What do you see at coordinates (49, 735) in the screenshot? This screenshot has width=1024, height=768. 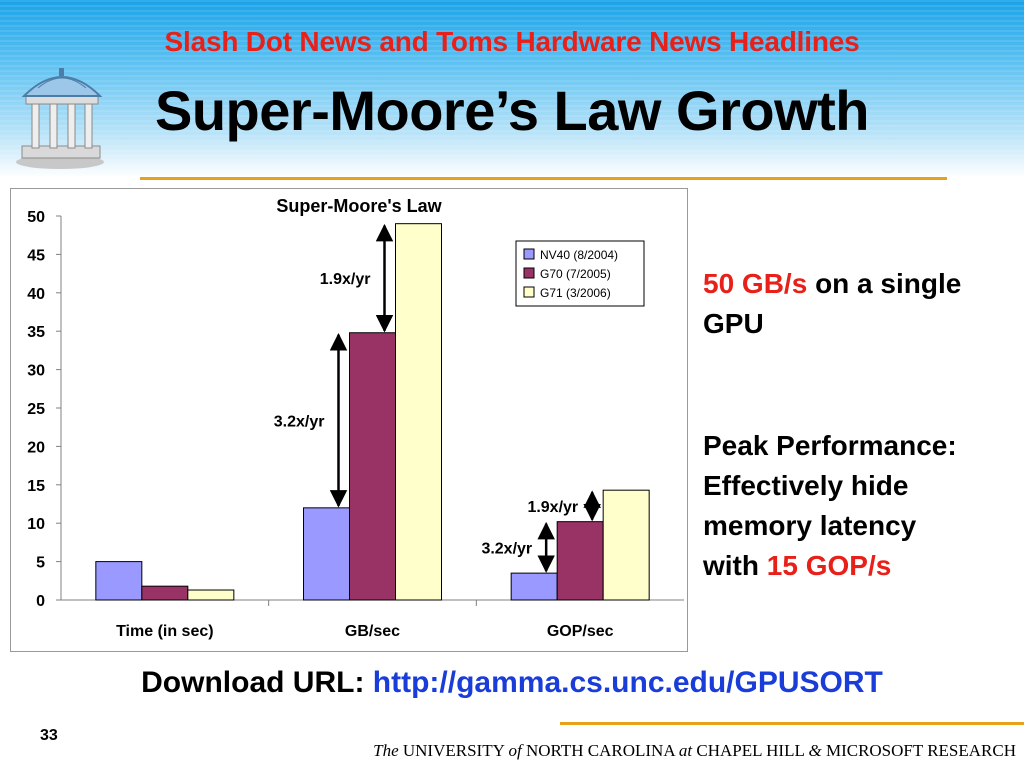 I see `page-number: 33` at bounding box center [49, 735].